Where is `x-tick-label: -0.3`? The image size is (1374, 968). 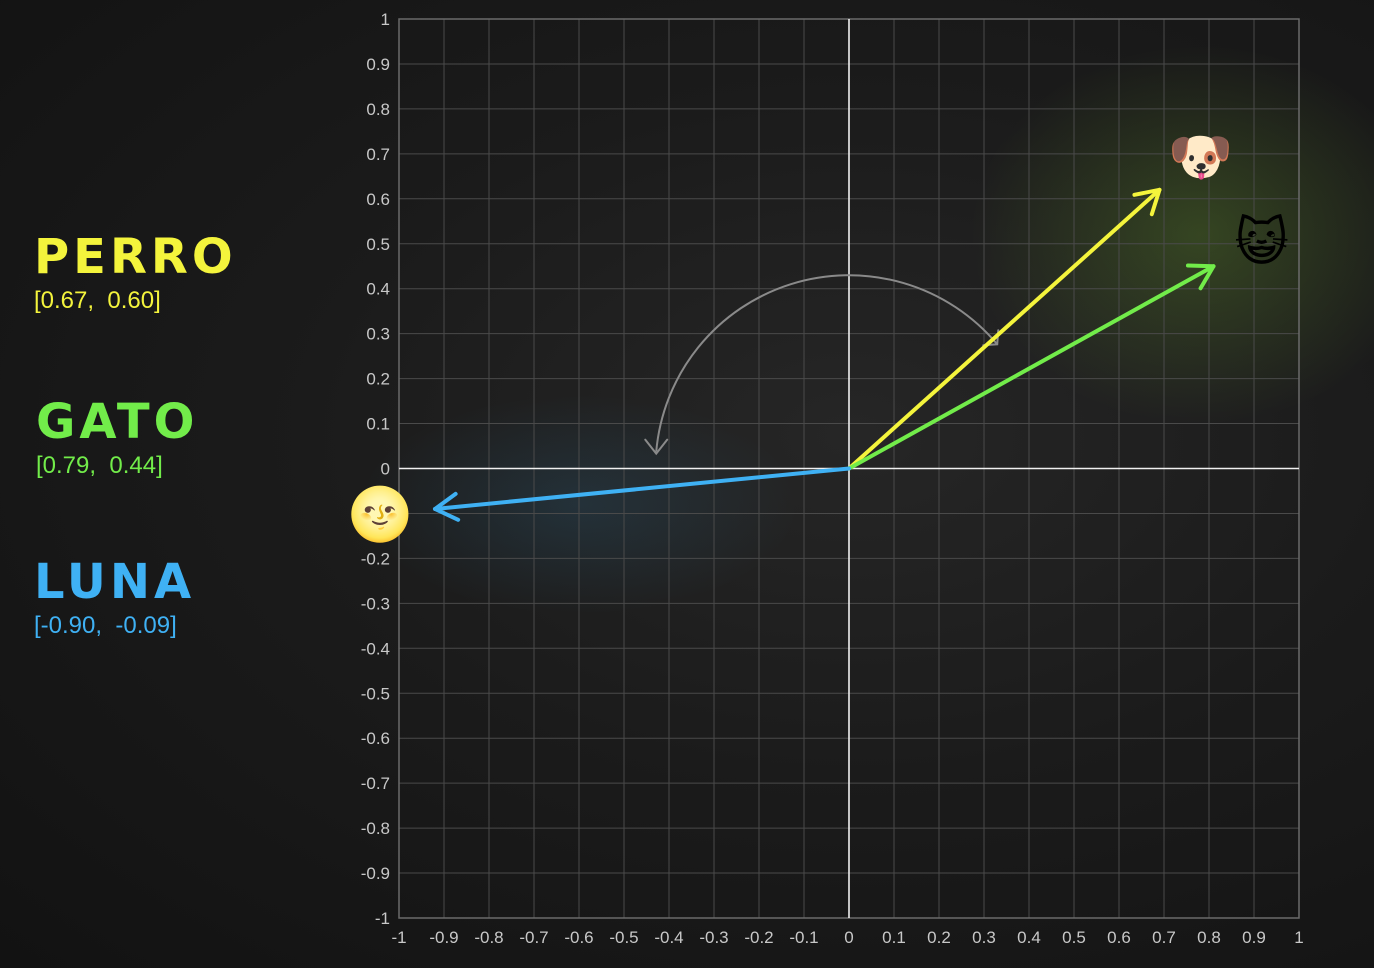 x-tick-label: -0.3 is located at coordinates (713, 937).